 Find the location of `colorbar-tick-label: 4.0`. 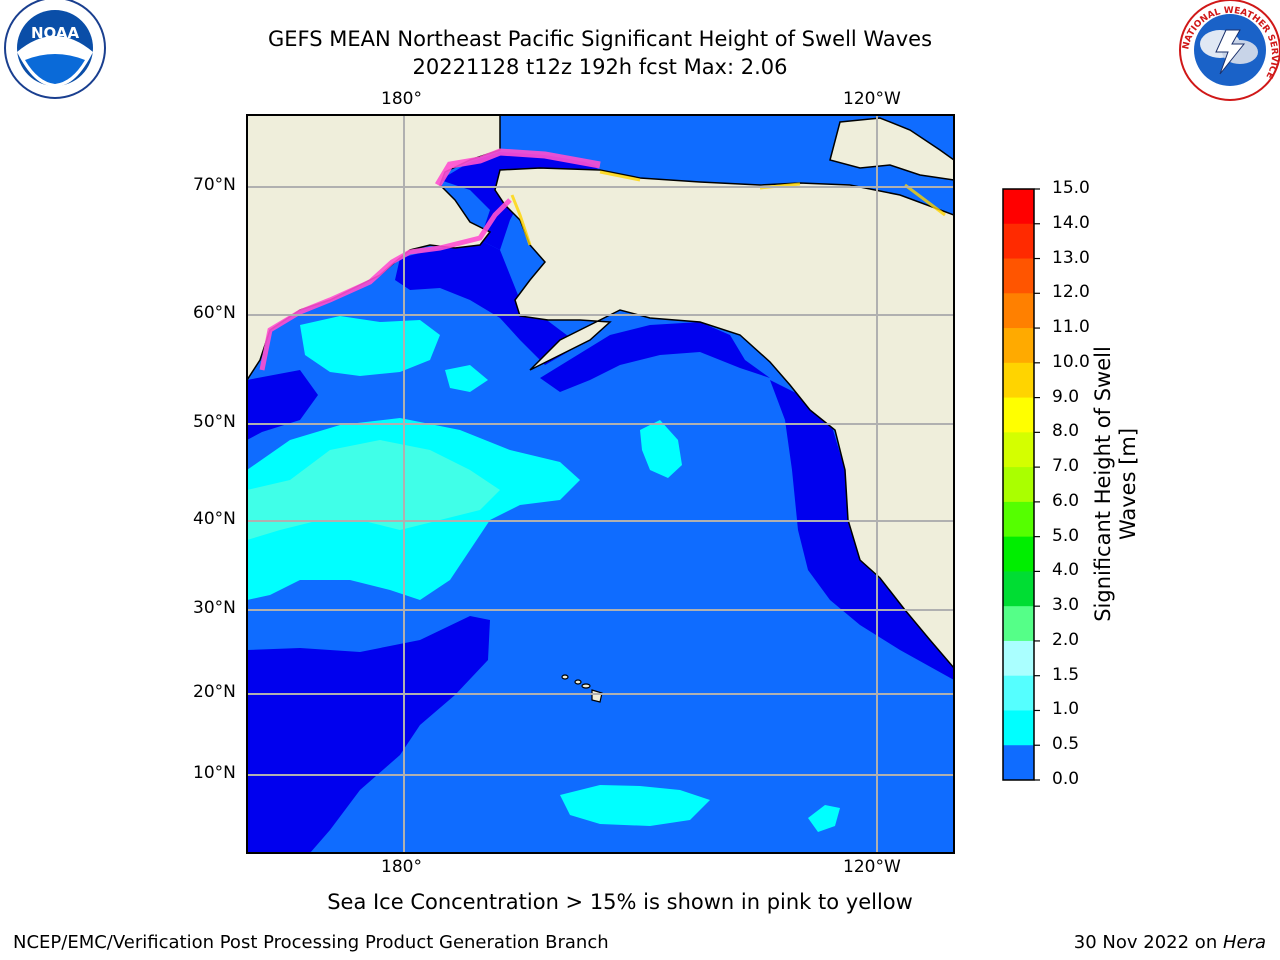

colorbar-tick-label: 4.0 is located at coordinates (1066, 570).